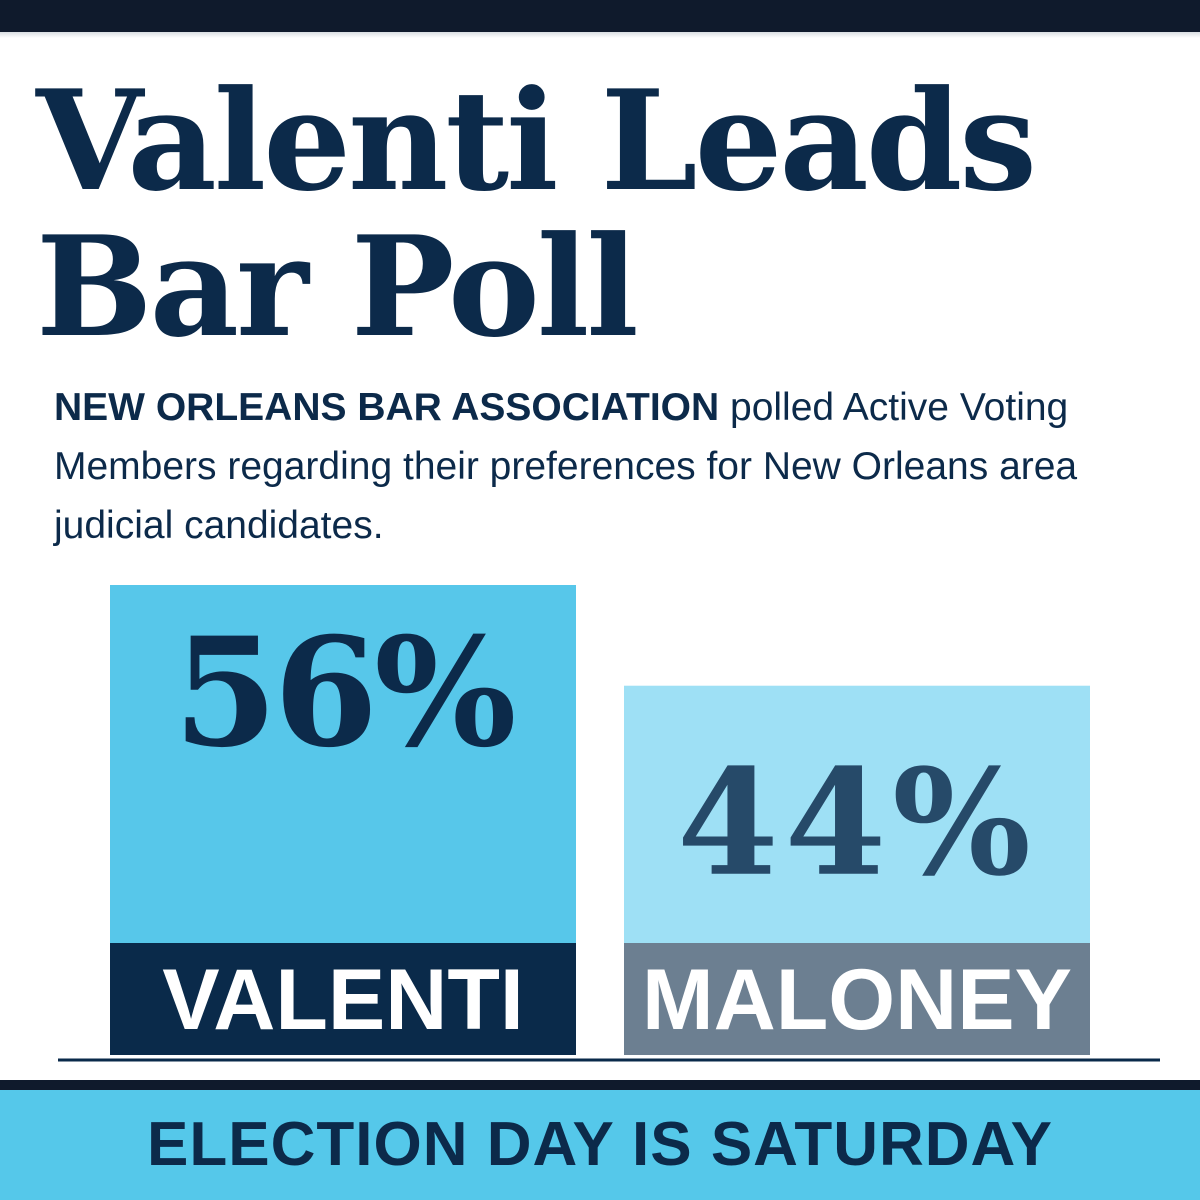  What do you see at coordinates (857, 823) in the screenshot?
I see `value-label-maloney: 44%` at bounding box center [857, 823].